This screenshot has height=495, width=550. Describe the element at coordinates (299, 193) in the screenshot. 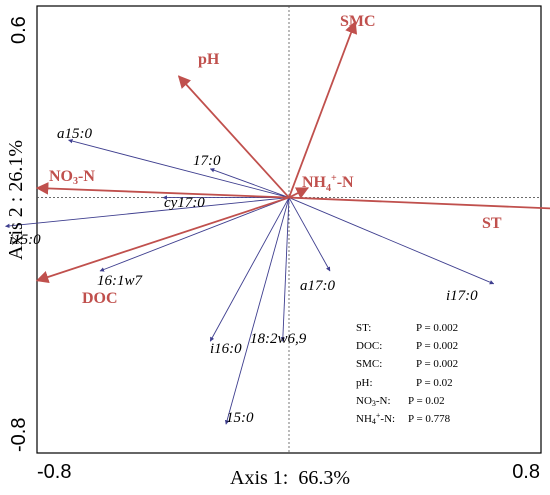

I see `env-vector-nh4-n` at that location.